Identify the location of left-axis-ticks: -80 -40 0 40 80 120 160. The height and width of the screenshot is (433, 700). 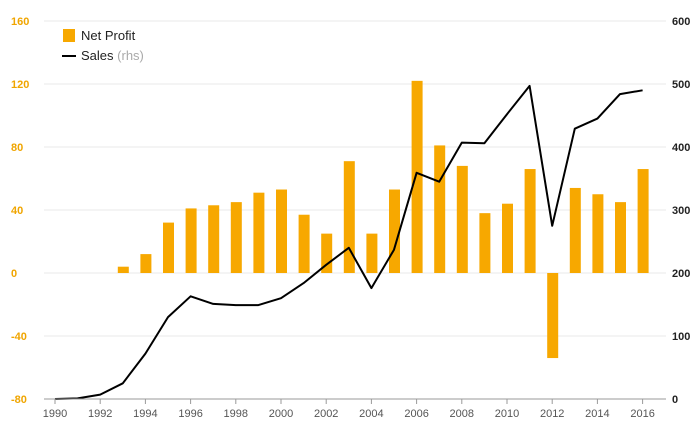
(20, 211).